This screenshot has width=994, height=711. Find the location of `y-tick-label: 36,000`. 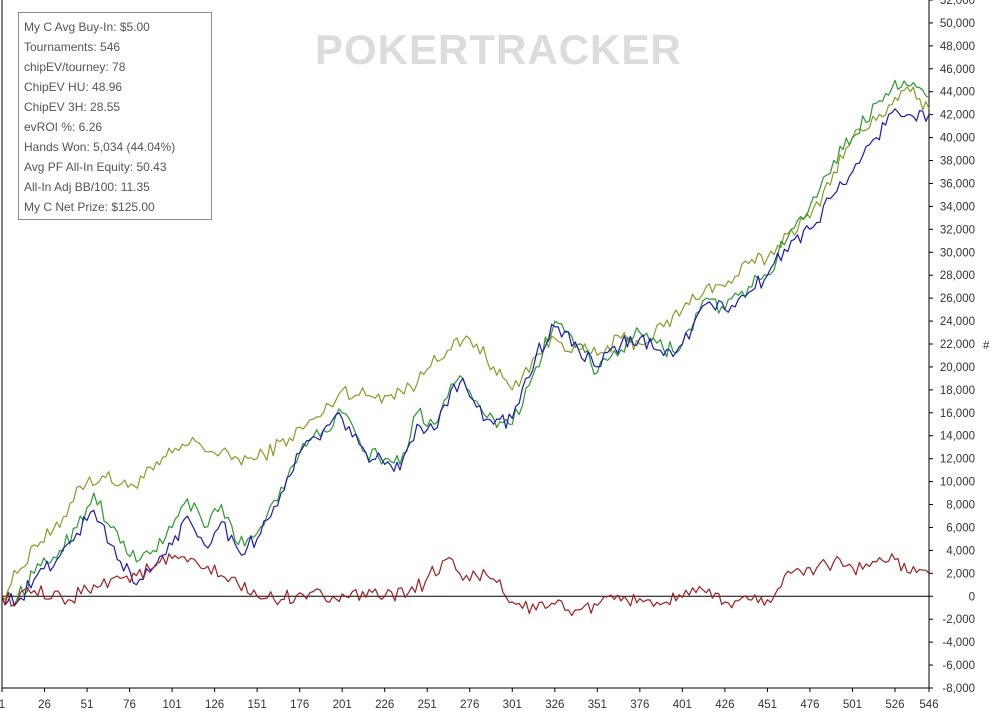

y-tick-label: 36,000 is located at coordinates (957, 184).